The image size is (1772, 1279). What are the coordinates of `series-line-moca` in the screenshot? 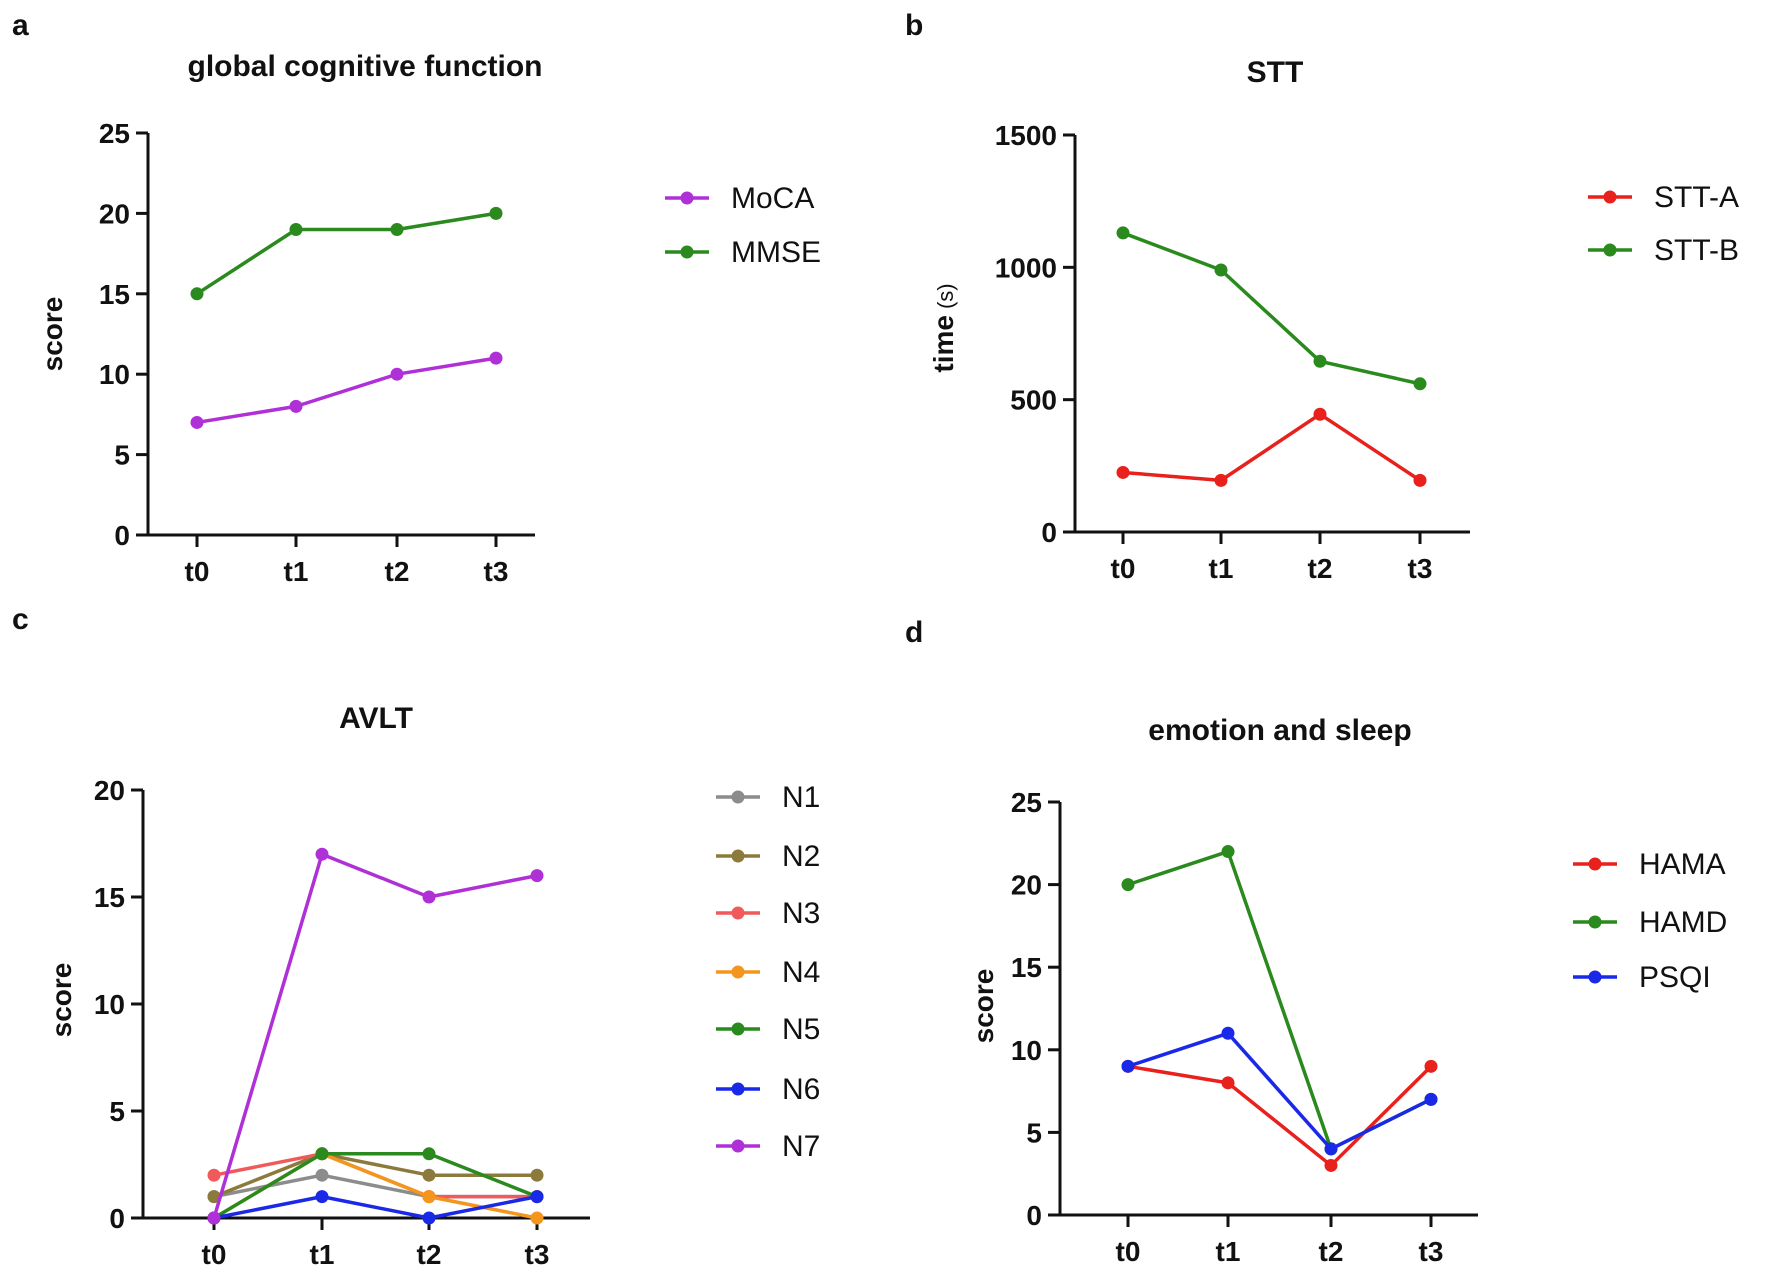 It's located at (346, 390).